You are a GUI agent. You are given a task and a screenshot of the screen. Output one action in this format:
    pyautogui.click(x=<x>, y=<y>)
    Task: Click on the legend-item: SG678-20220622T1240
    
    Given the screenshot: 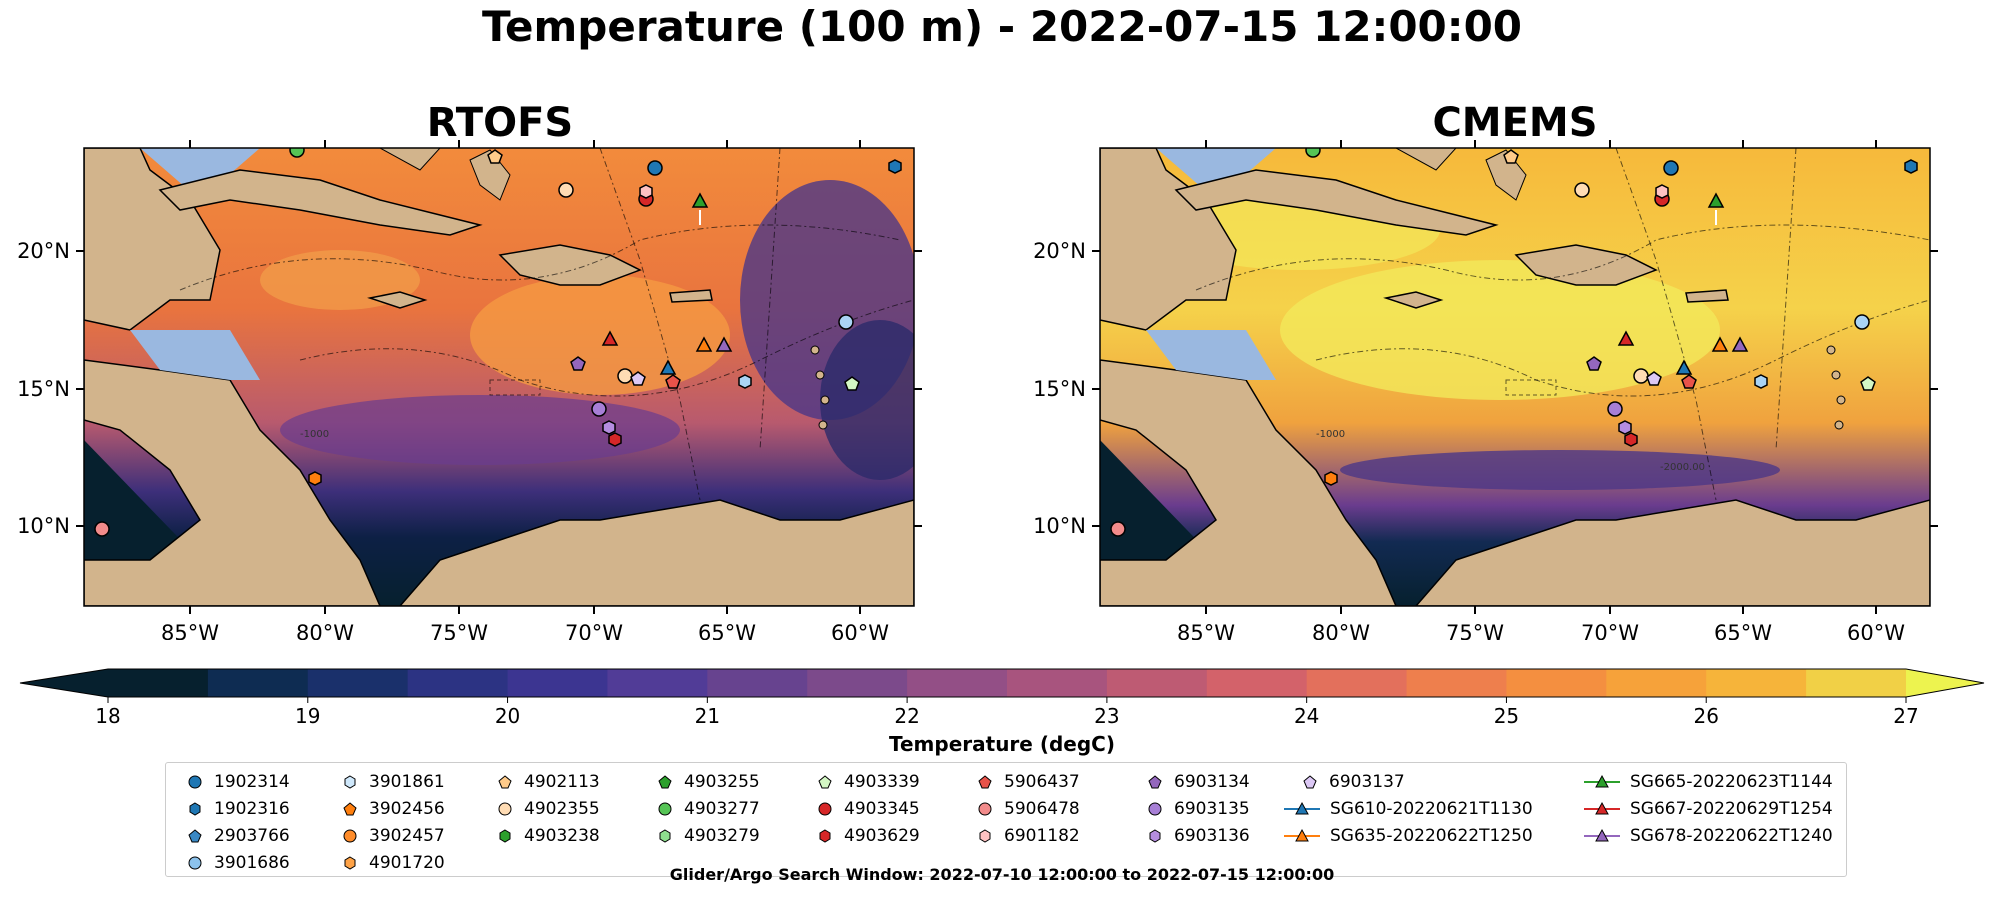 What is the action you would take?
    pyautogui.click(x=1708, y=836)
    